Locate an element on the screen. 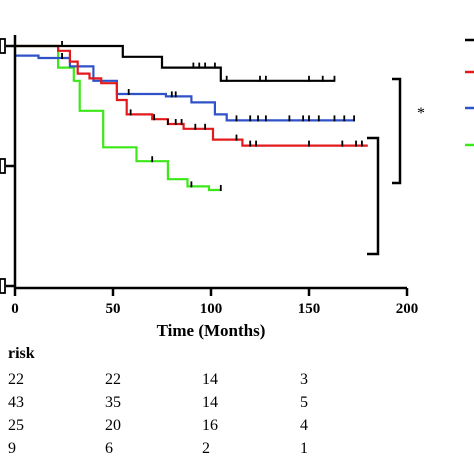  risk-cell: 2 is located at coordinates (206, 448).